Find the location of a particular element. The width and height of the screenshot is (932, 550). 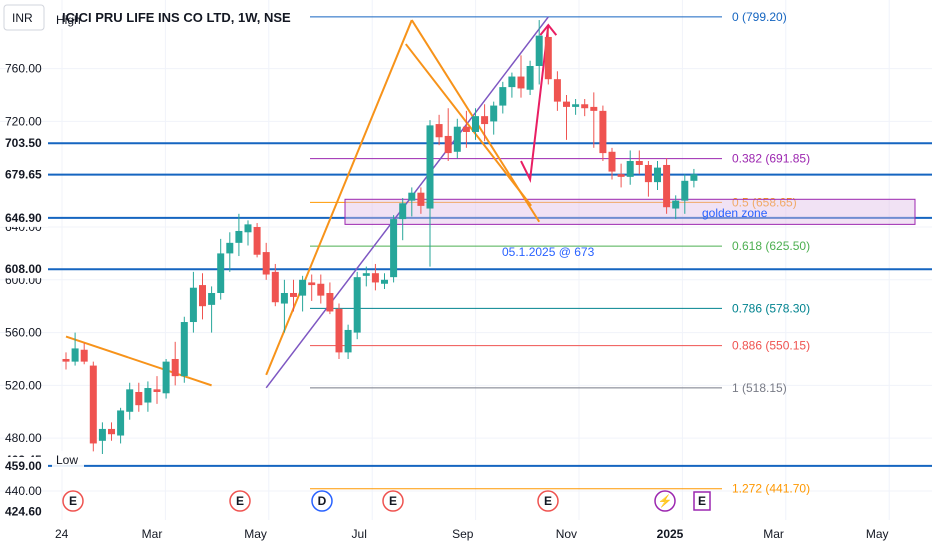

price-tick-label: 480.00 is located at coordinates (23, 438).